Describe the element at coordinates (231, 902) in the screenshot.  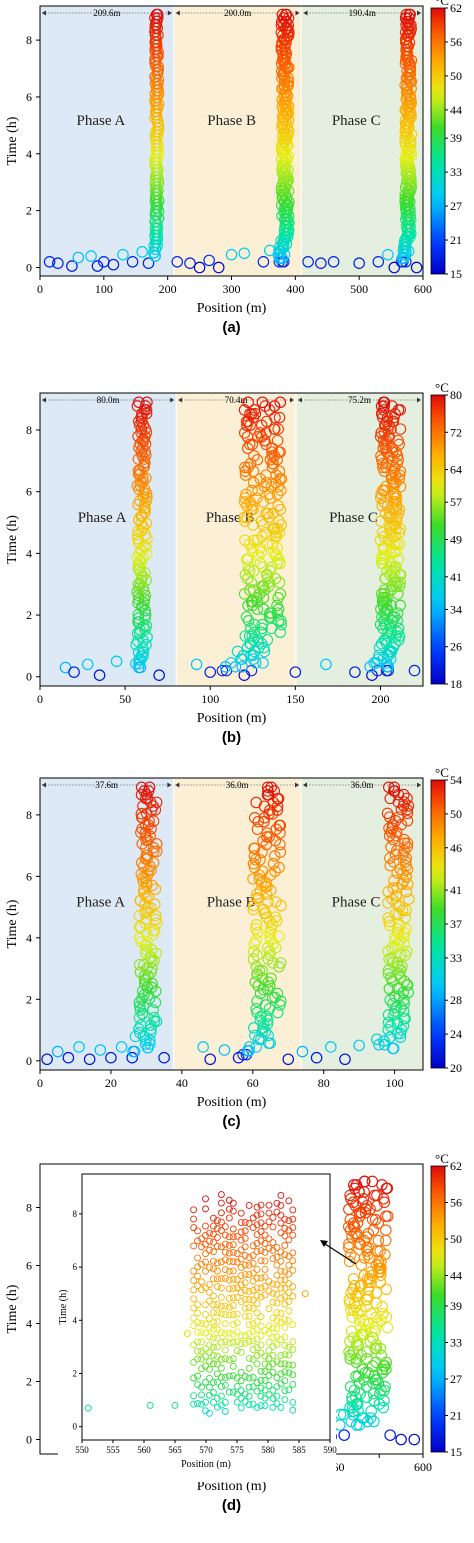
I see `phase-label: Phase B` at that location.